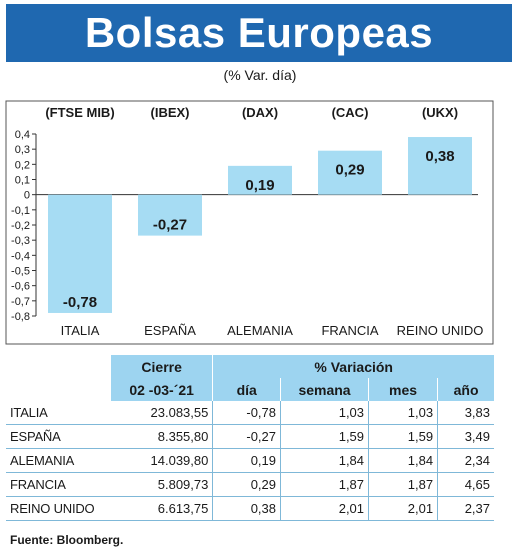 The width and height of the screenshot is (520, 553). What do you see at coordinates (440, 330) in the screenshot?
I see `x-tick-label: REINO UNIDO` at bounding box center [440, 330].